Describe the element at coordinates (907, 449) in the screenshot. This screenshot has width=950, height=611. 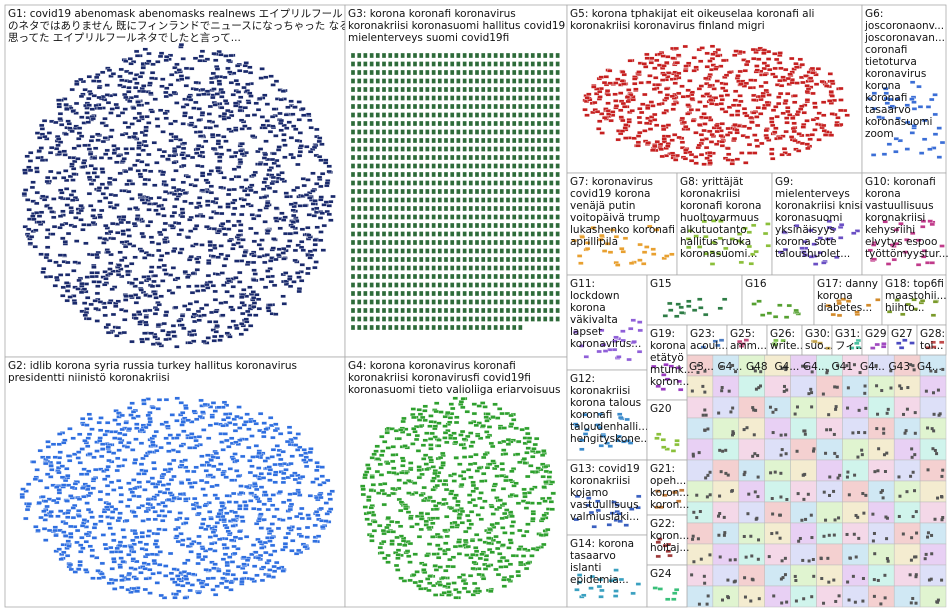
I see `minor-group-box` at that location.